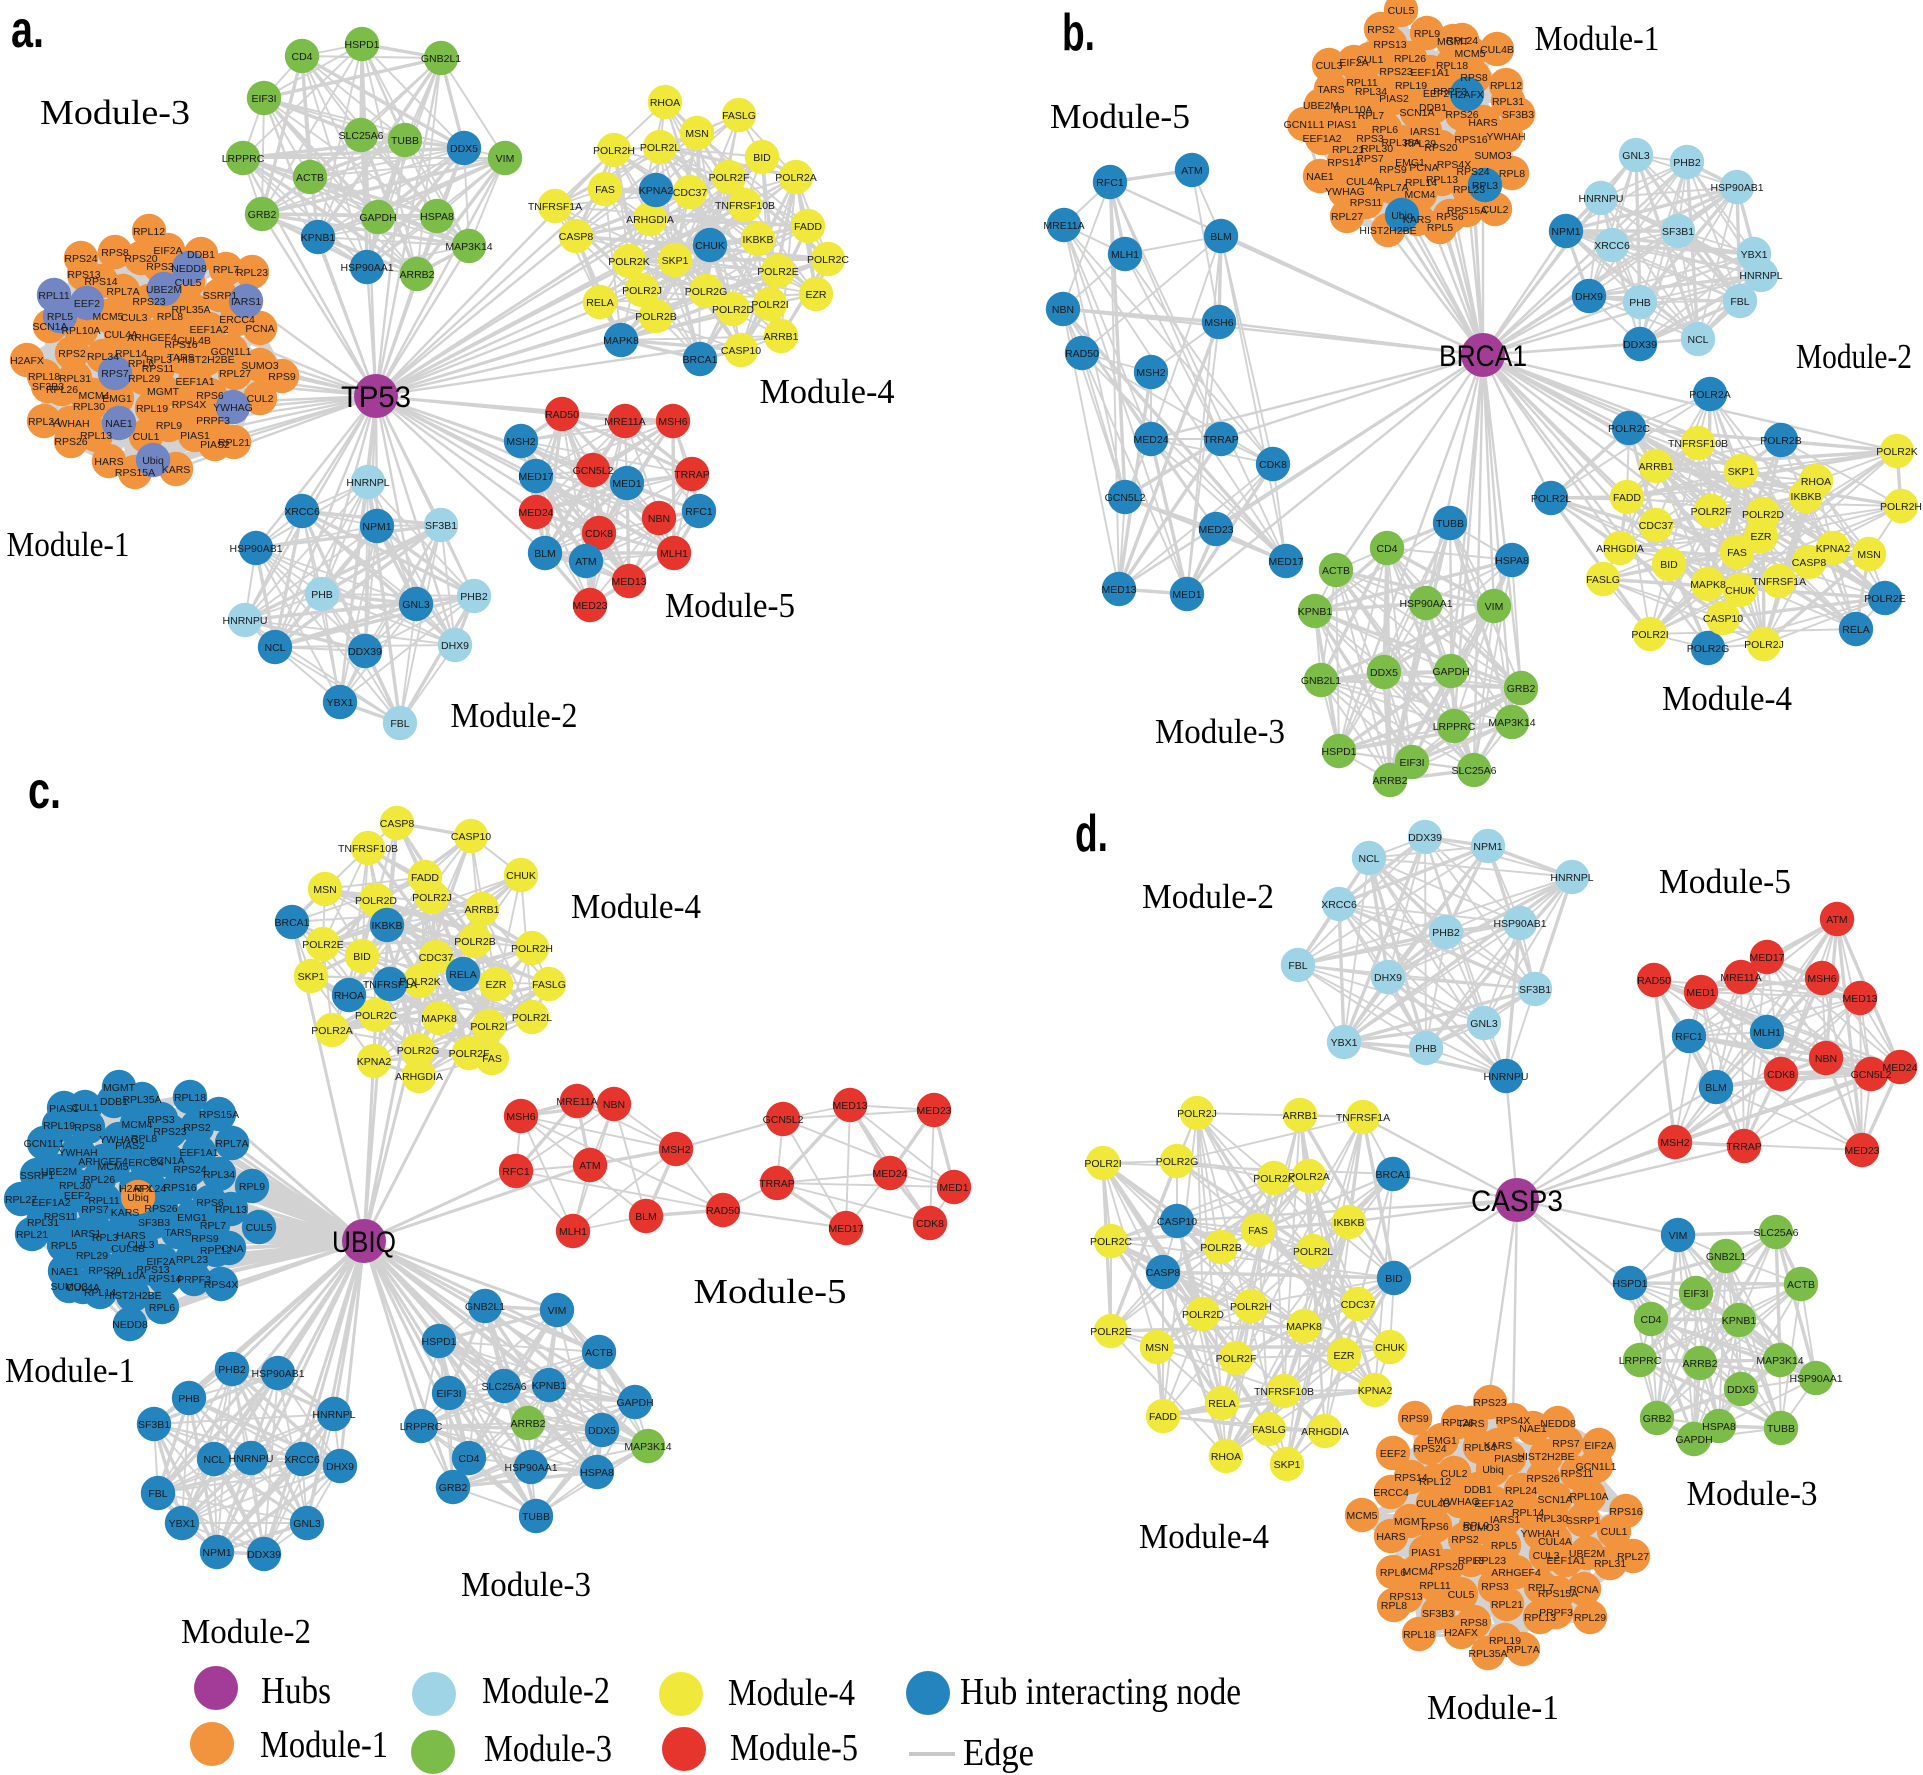  Describe the element at coordinates (1737, 553) in the screenshot. I see `svg-text: FAS` at that location.